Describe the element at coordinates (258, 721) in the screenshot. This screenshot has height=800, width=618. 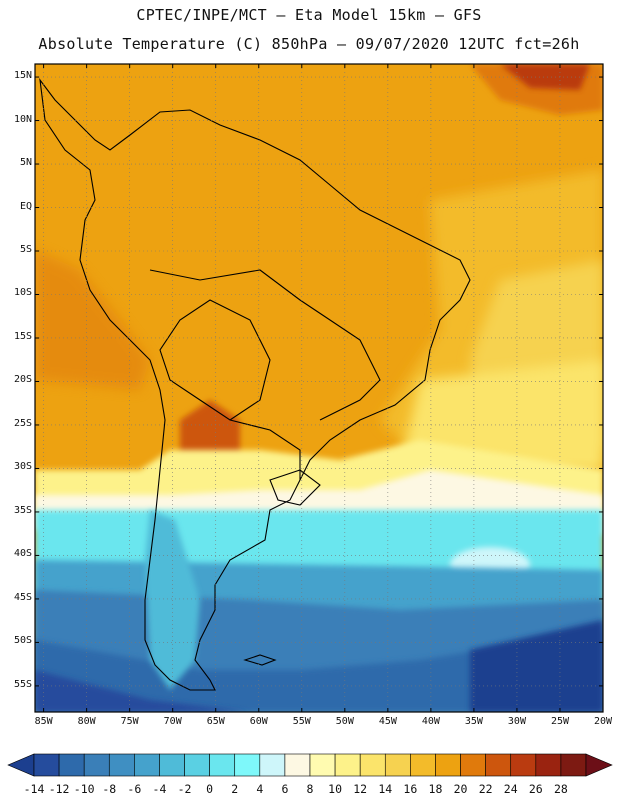
I see `lon-label-60W: 60W` at that location.